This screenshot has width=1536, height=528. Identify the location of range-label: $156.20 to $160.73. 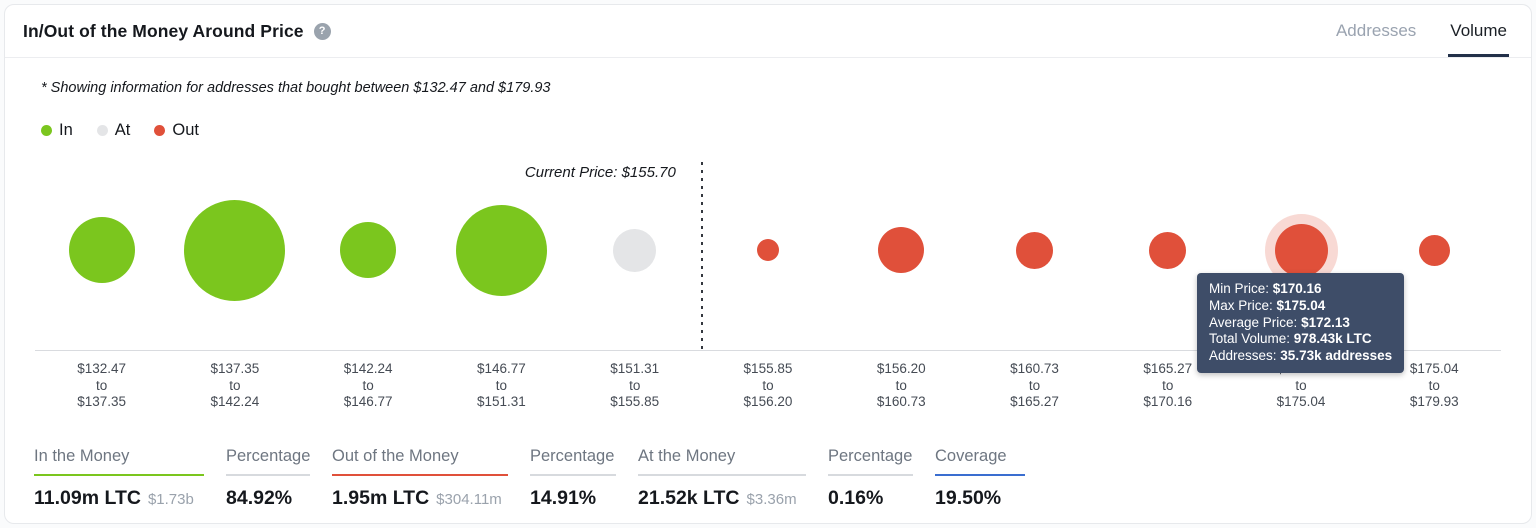
(901, 385).